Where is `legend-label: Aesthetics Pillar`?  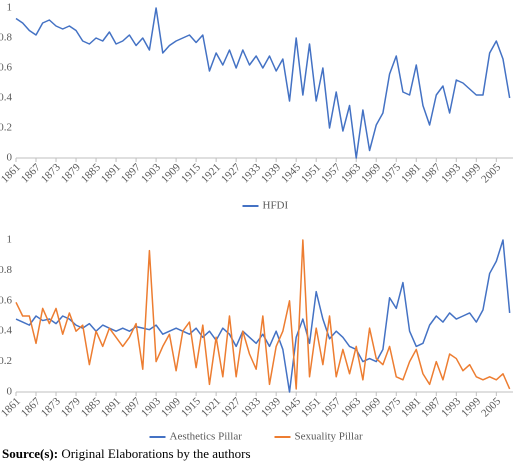
legend-label: Aesthetics Pillar is located at coordinates (206, 437).